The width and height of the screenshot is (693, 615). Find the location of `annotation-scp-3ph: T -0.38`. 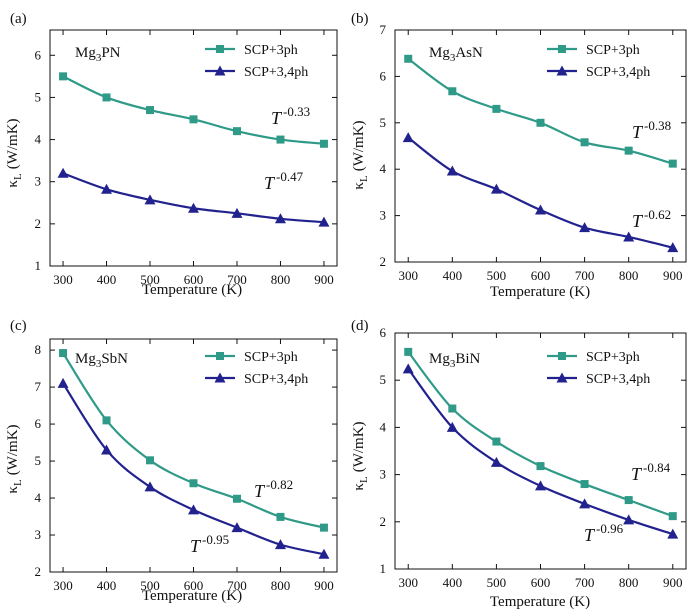

annotation-scp-3ph: T -0.38 is located at coordinates (651, 130).